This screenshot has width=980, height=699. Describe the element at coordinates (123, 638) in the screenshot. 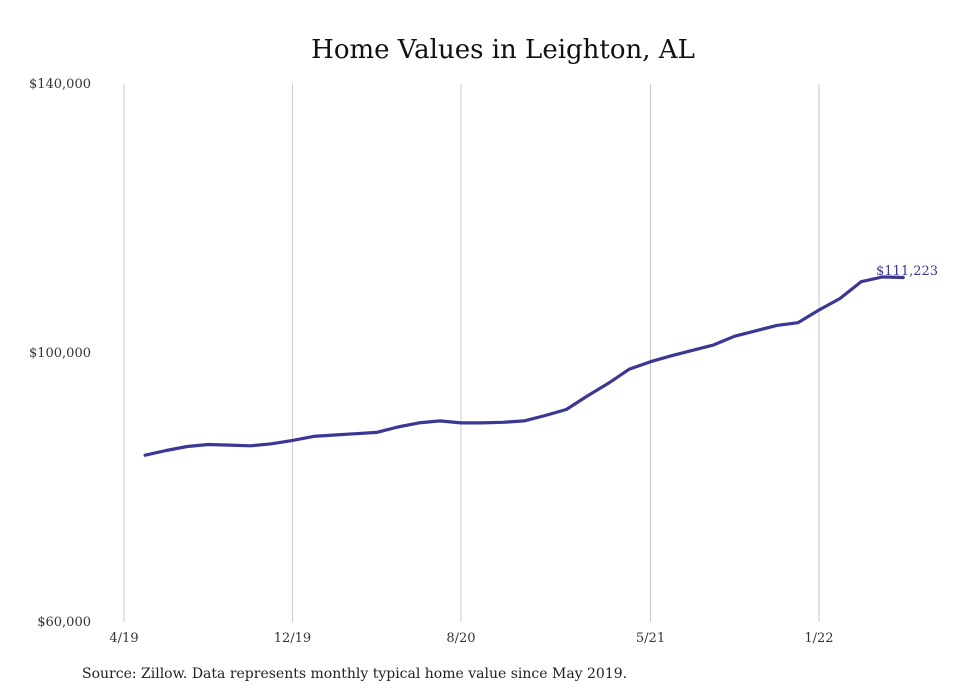

I see `x-tick-label: 4/19` at that location.